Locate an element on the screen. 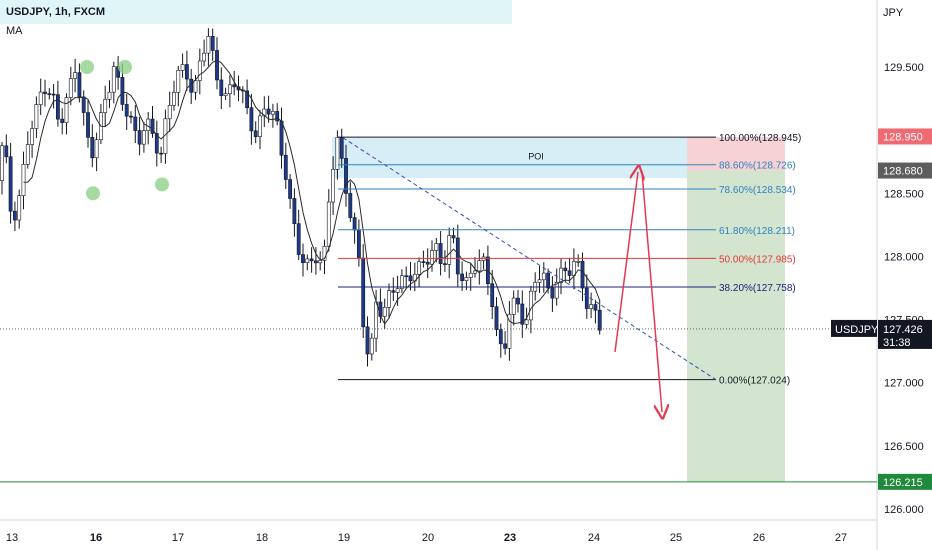 The height and width of the screenshot is (550, 932). price-tick-label: 126.000 is located at coordinates (904, 510).